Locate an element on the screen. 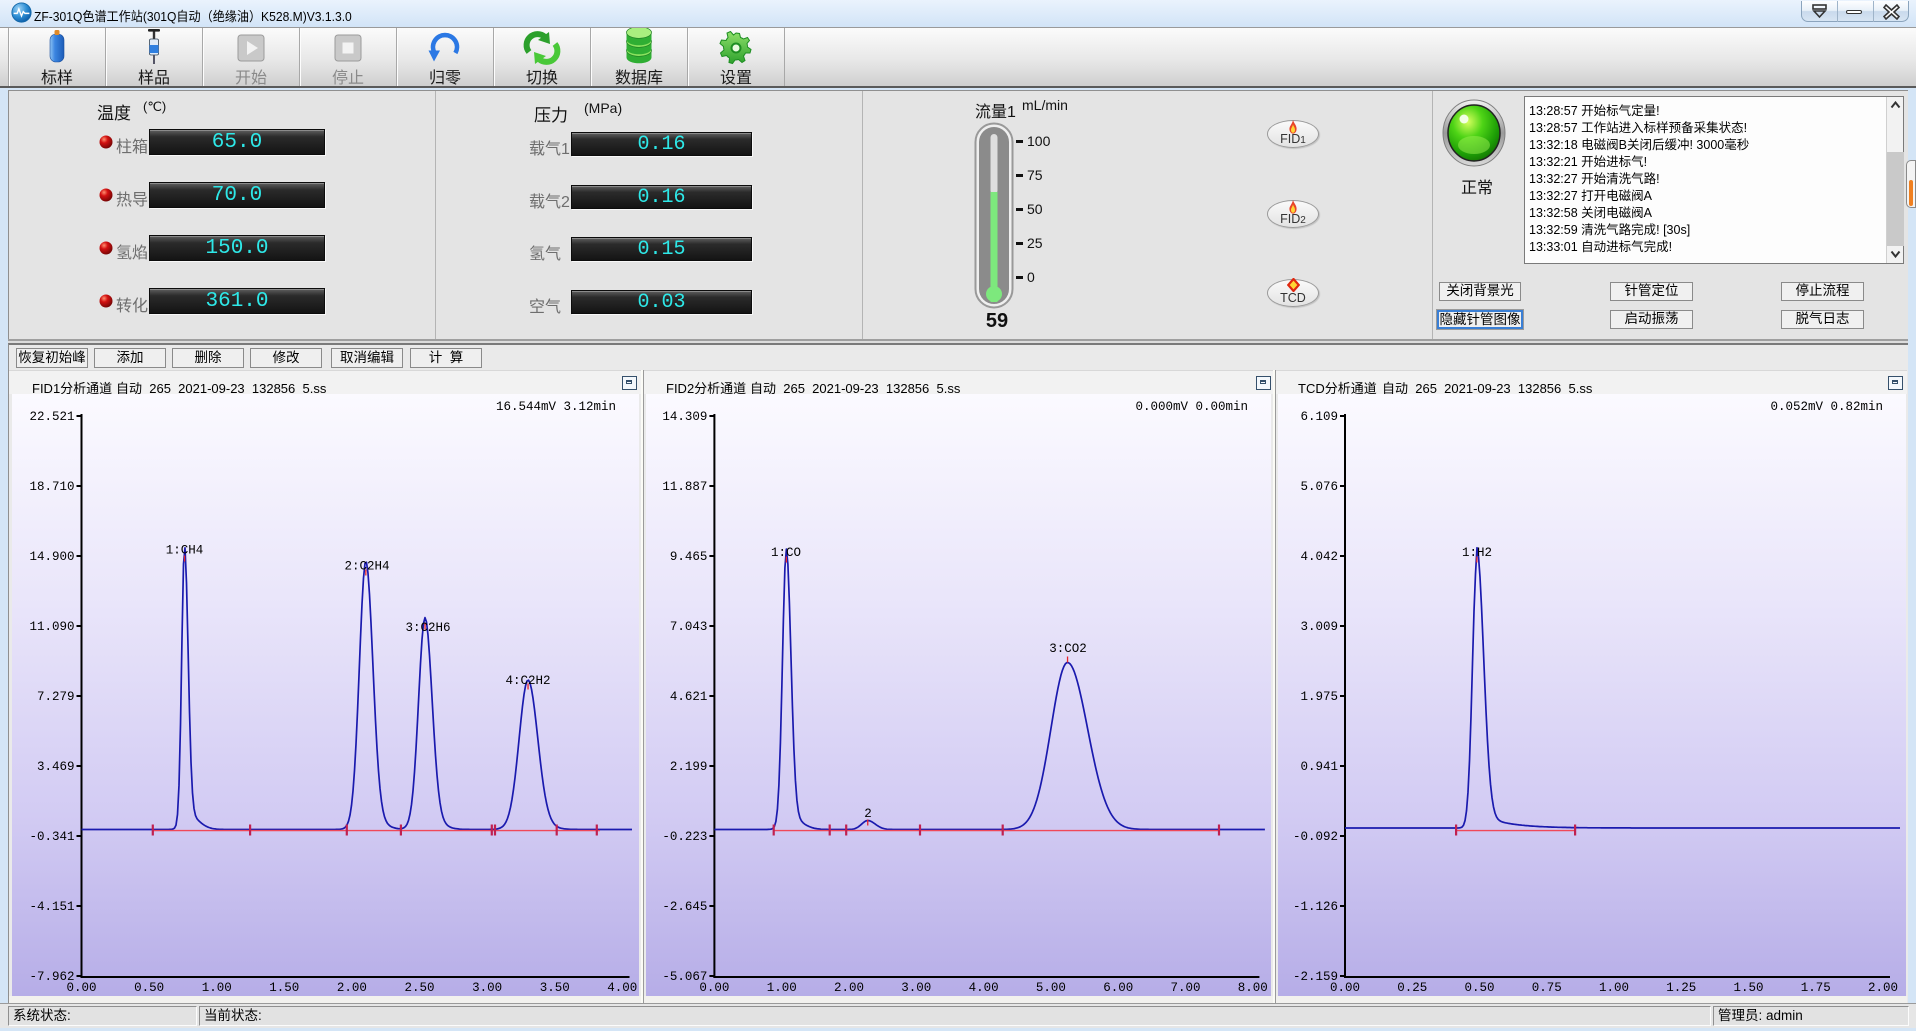 The image size is (1916, 1031). svg-text: 14.900 is located at coordinates (51, 557).